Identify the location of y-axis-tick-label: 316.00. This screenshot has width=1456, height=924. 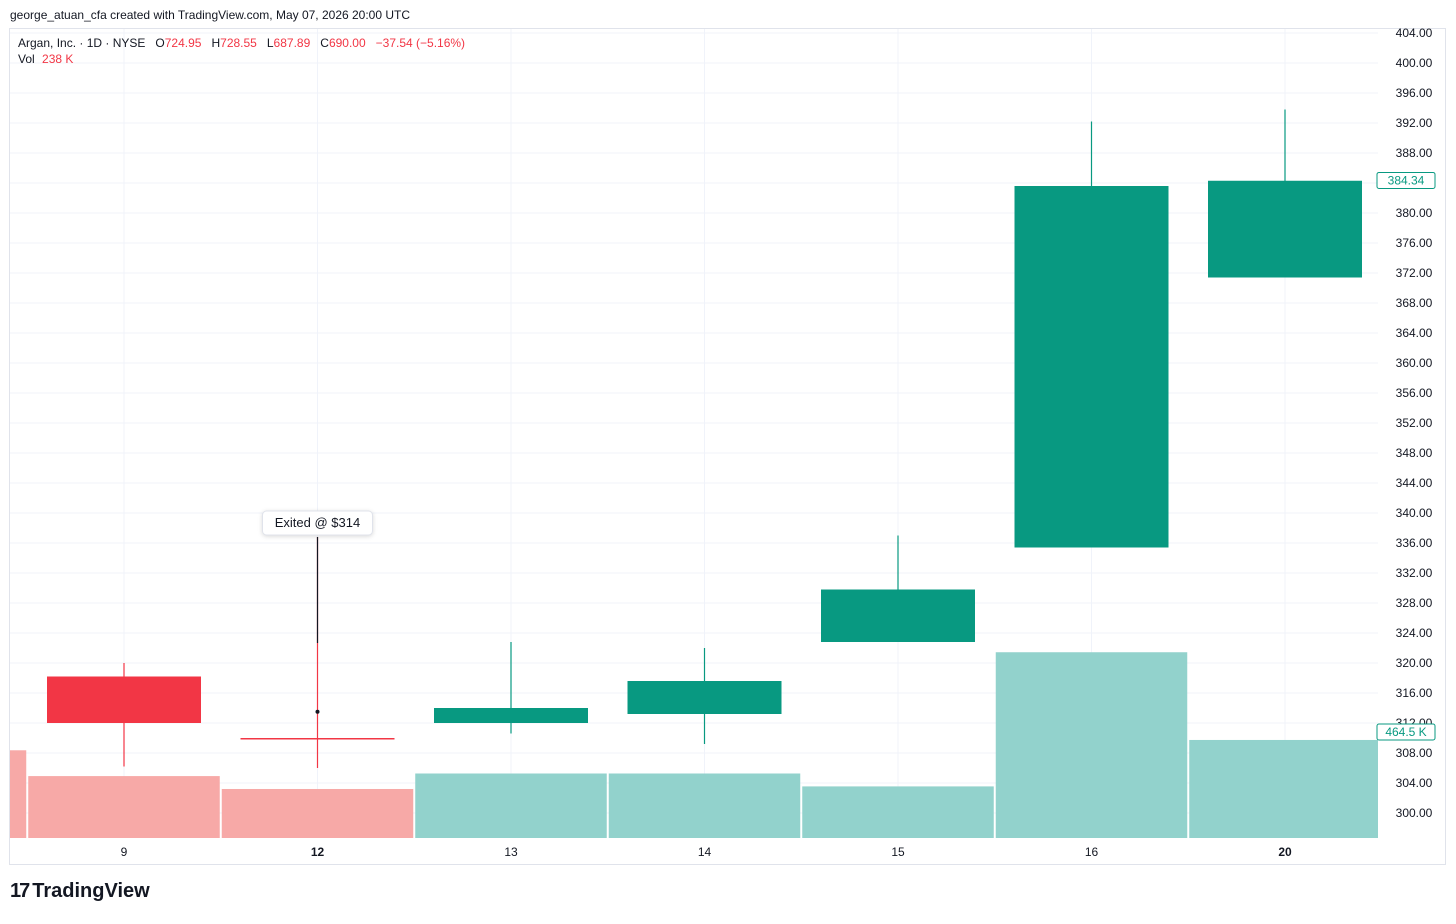
(1414, 693).